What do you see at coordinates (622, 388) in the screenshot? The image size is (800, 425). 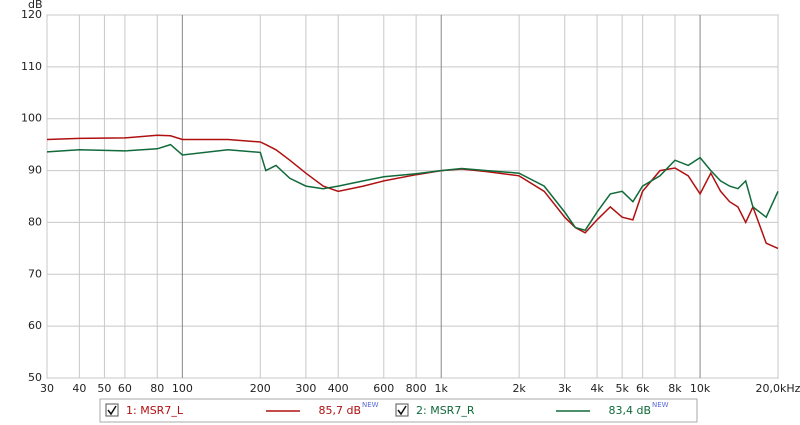 I see `x-tick-label: 5k` at bounding box center [622, 388].